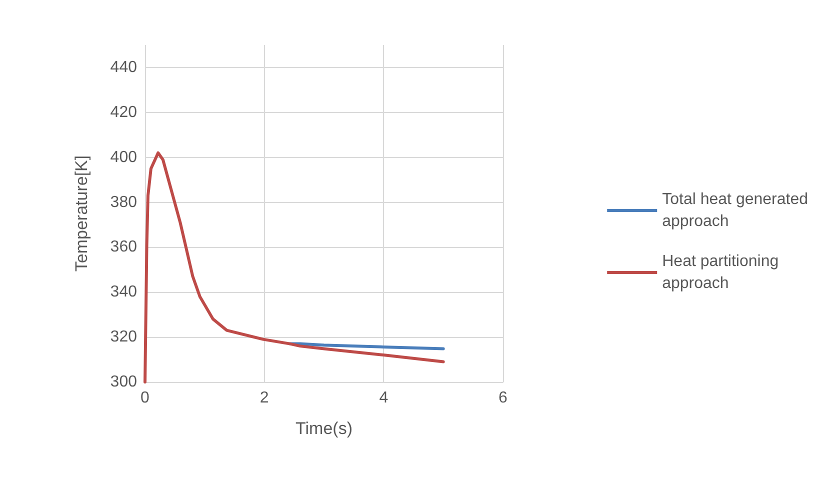  What do you see at coordinates (124, 112) in the screenshot?
I see `y-tick-label: 420` at bounding box center [124, 112].